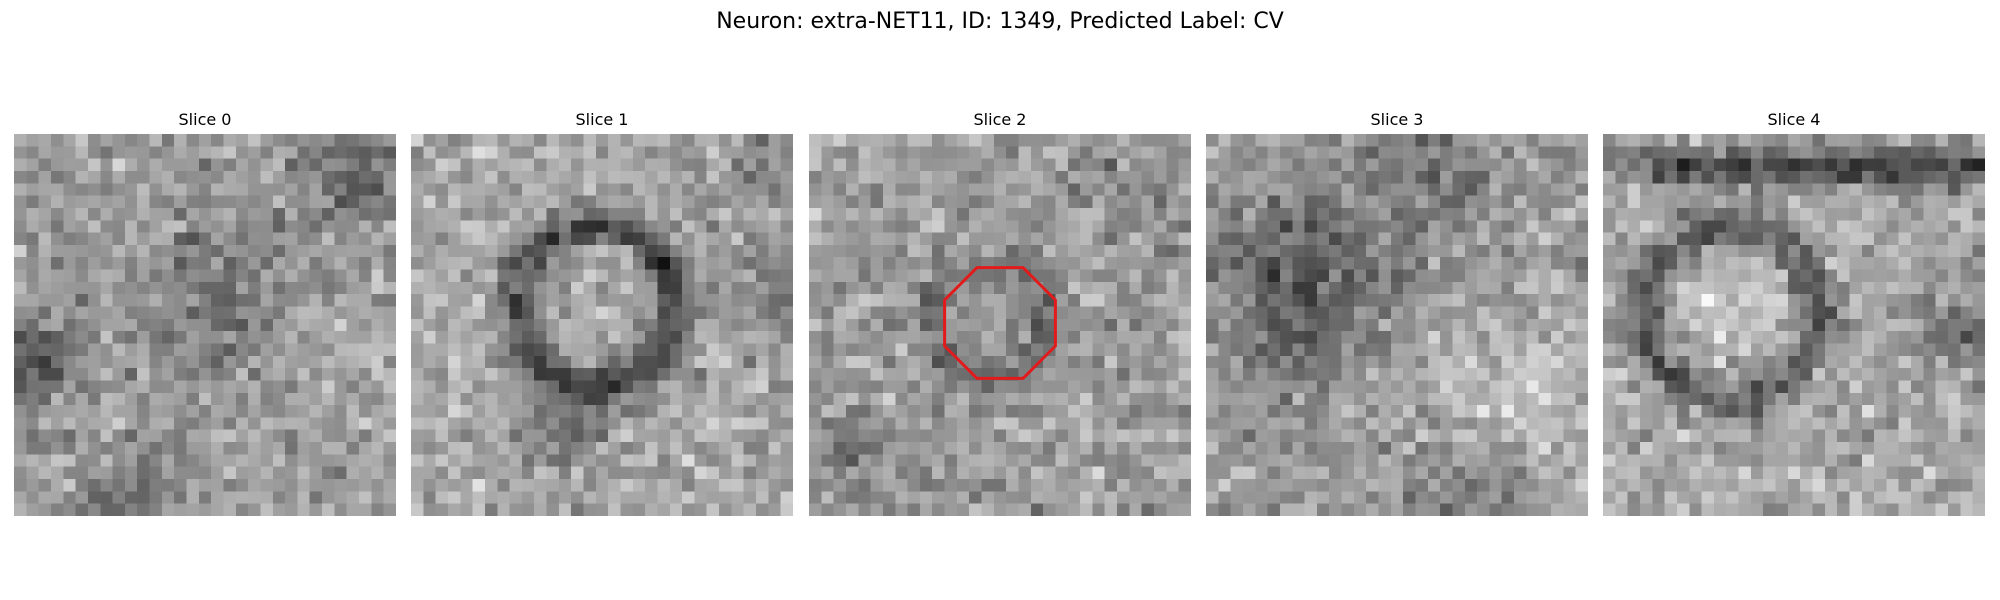 The image size is (2000, 600). I want to click on slice-panel-2: Slice 2, so click(1000, 313).